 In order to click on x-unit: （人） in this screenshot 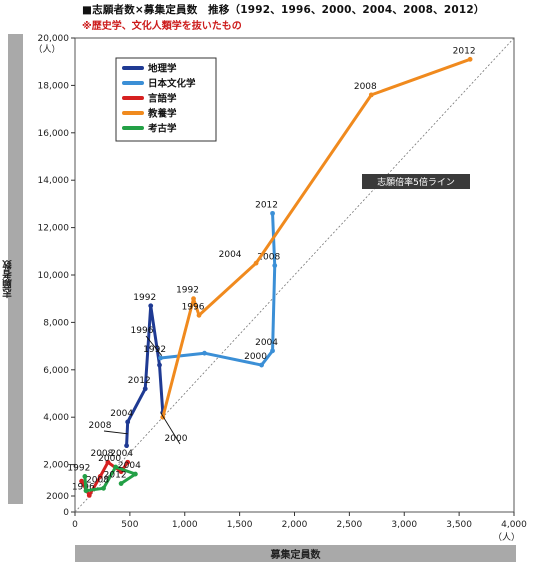, I will do `click(506, 537)`.